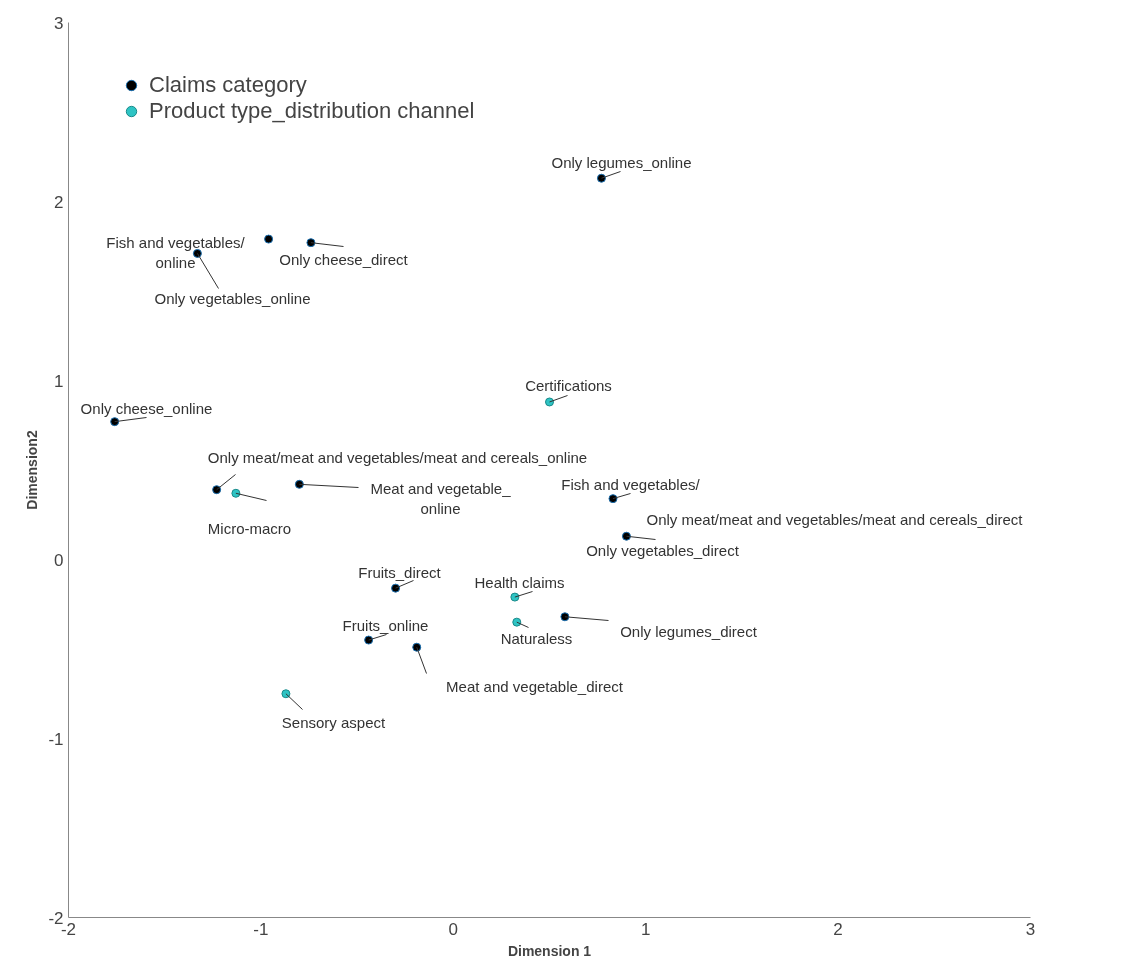 Image resolution: width=1134 pixels, height=980 pixels. Describe the element at coordinates (59, 381) in the screenshot. I see `y-tick-label: 1` at that location.